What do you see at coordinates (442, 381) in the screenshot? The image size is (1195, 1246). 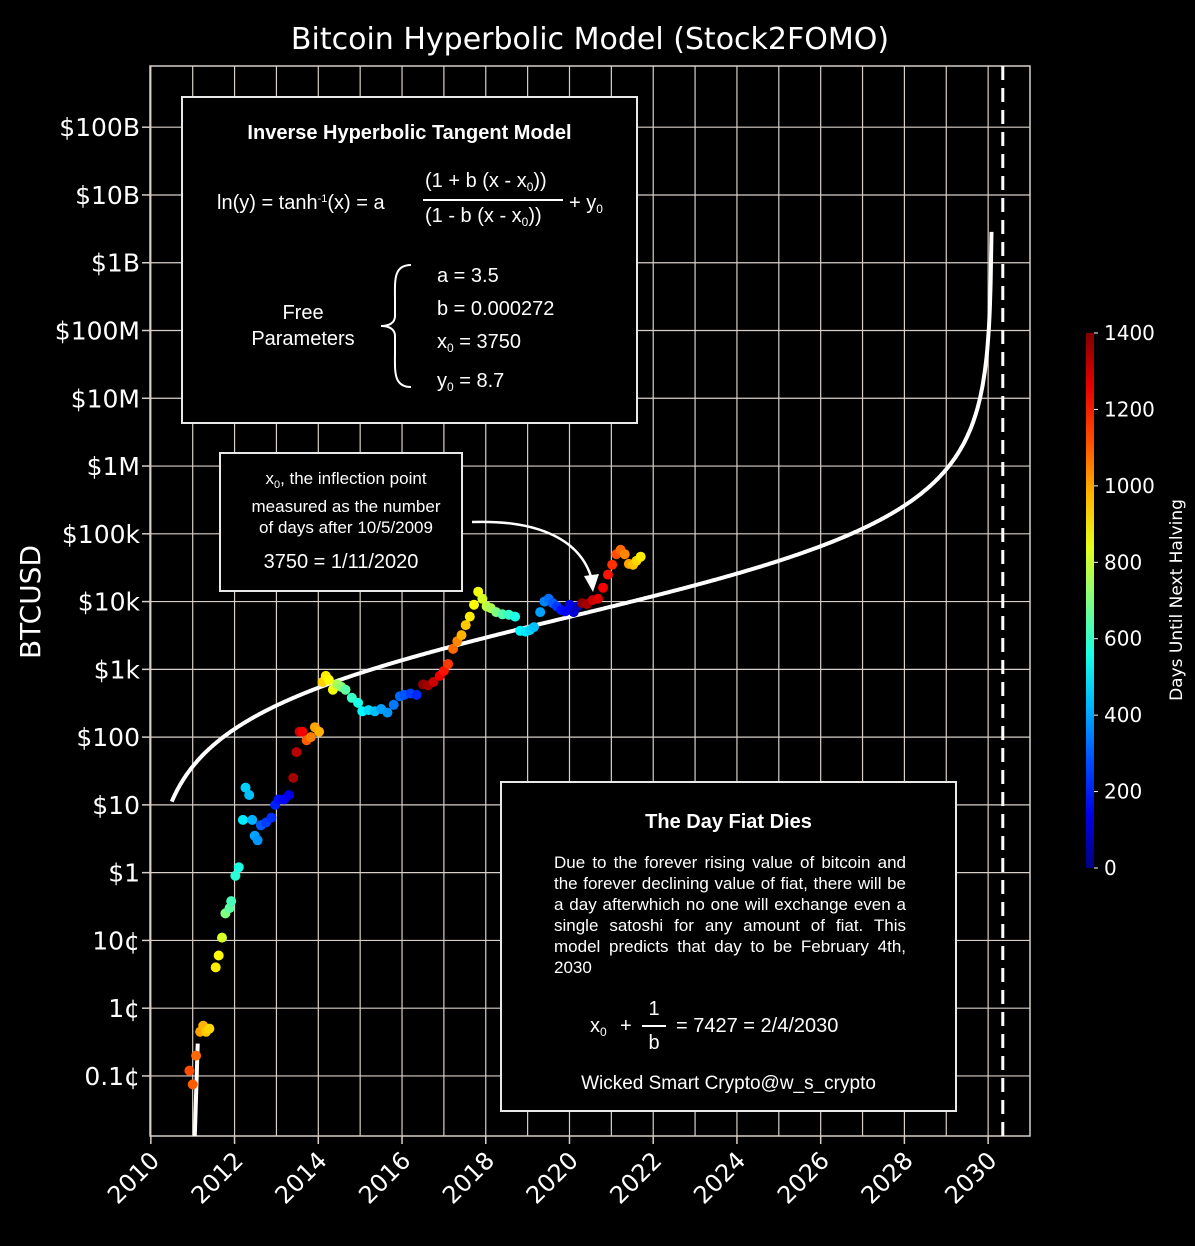 I see `parameter-name: y` at bounding box center [442, 381].